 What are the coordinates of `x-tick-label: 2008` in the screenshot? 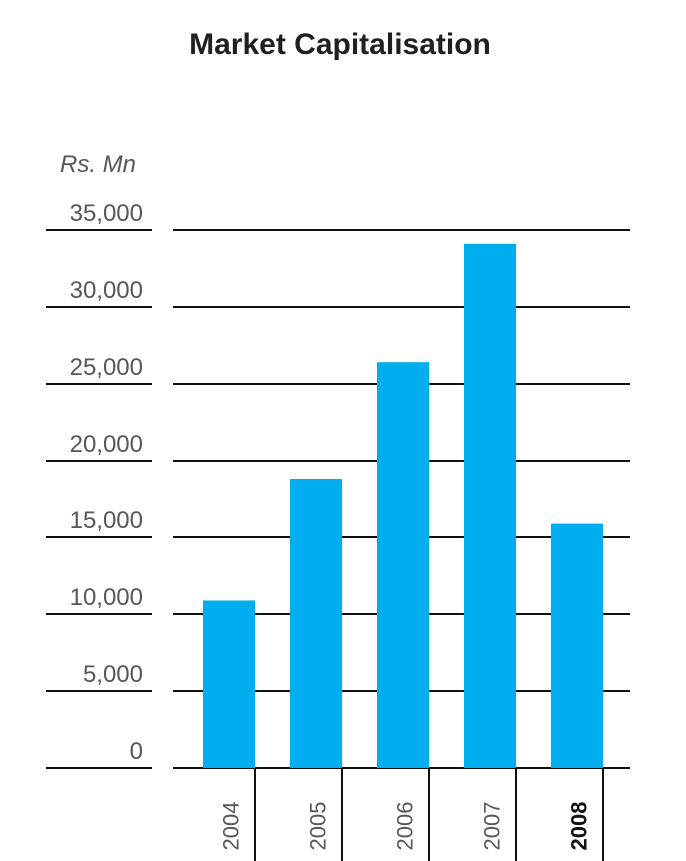 It's located at (579, 826).